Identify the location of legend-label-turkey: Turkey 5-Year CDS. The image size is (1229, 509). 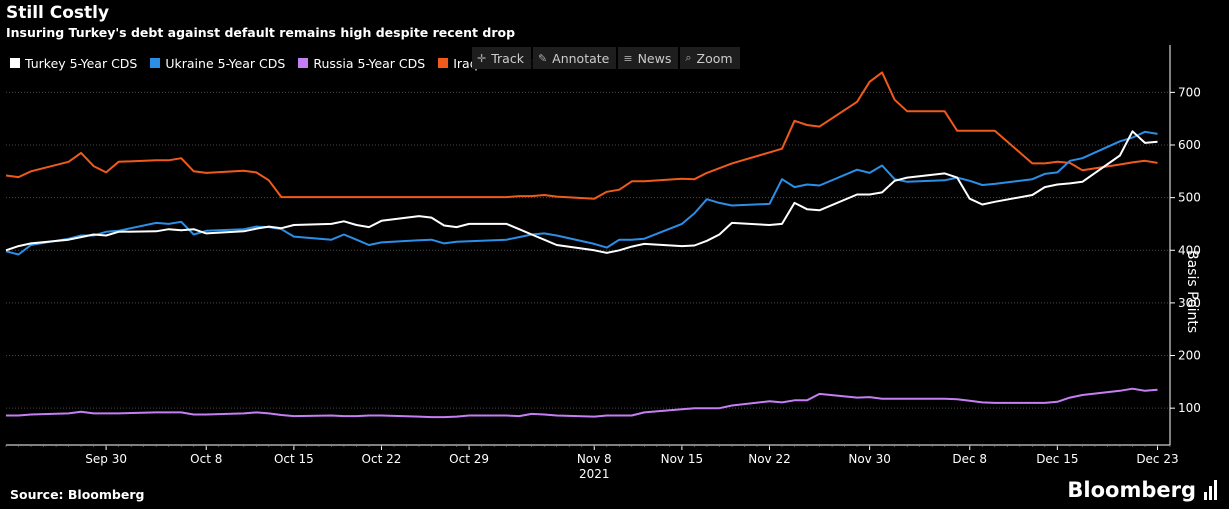
(81, 63).